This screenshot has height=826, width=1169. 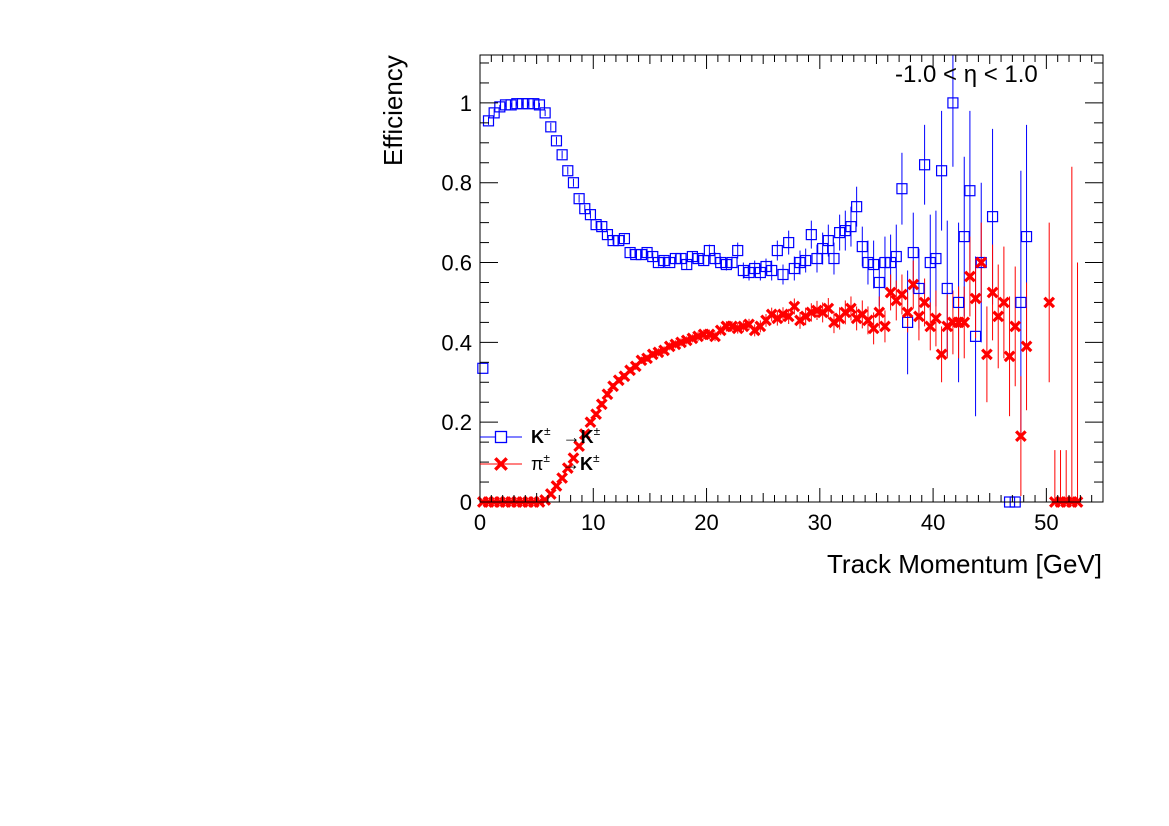 What do you see at coordinates (964, 564) in the screenshot?
I see `x-axis-label: Track Momentum [GeV]` at bounding box center [964, 564].